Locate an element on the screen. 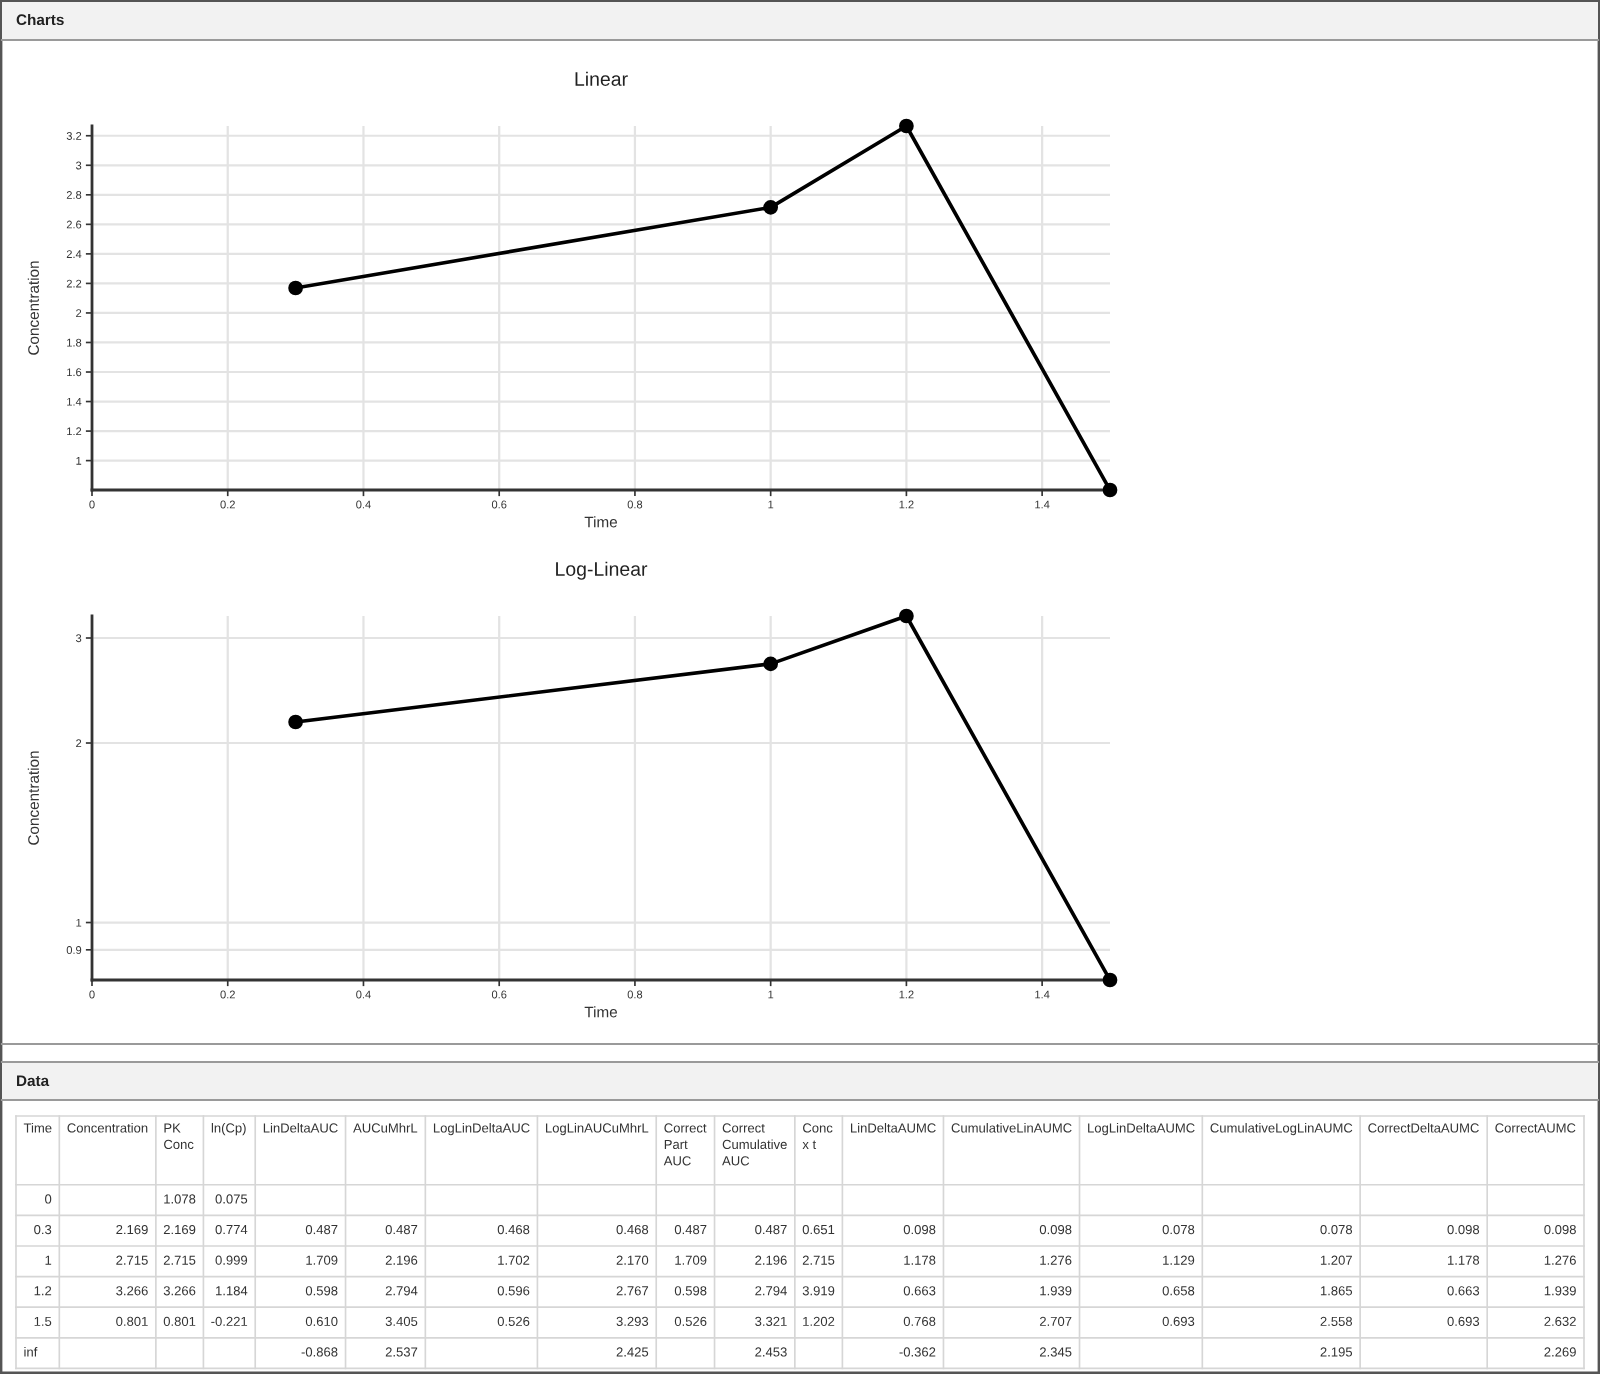  chart-title: Log-Linear is located at coordinates (602, 570).